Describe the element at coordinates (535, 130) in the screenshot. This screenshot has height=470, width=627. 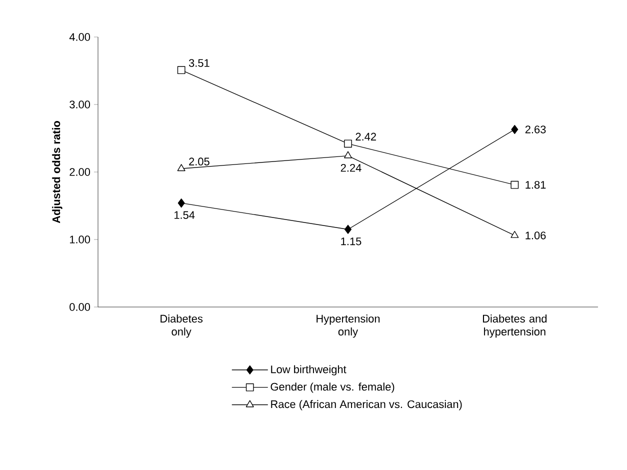
I see `data-label: 2.63` at that location.